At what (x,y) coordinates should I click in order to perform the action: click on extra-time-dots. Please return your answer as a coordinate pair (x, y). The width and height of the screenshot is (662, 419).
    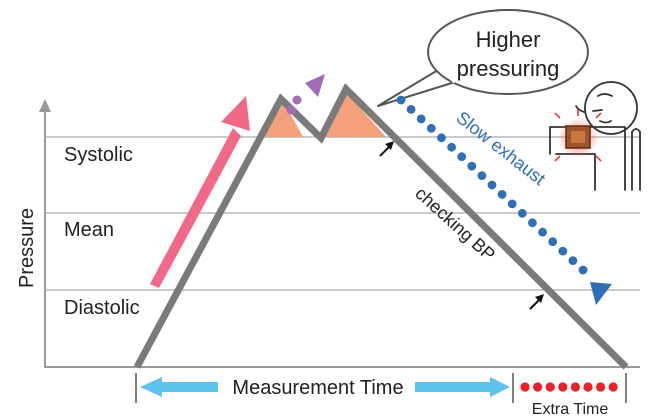
    Looking at the image, I should click on (569, 387).